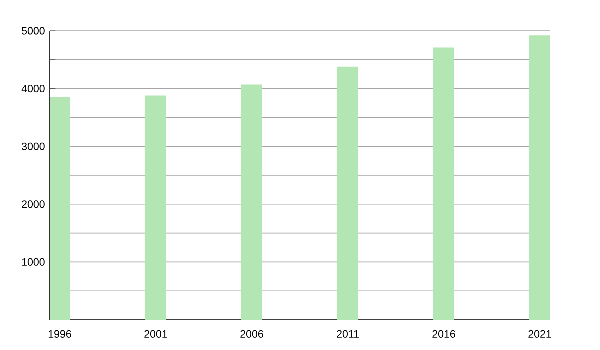 Image resolution: width=600 pixels, height=350 pixels. I want to click on x-tick-label: 2021, so click(540, 334).